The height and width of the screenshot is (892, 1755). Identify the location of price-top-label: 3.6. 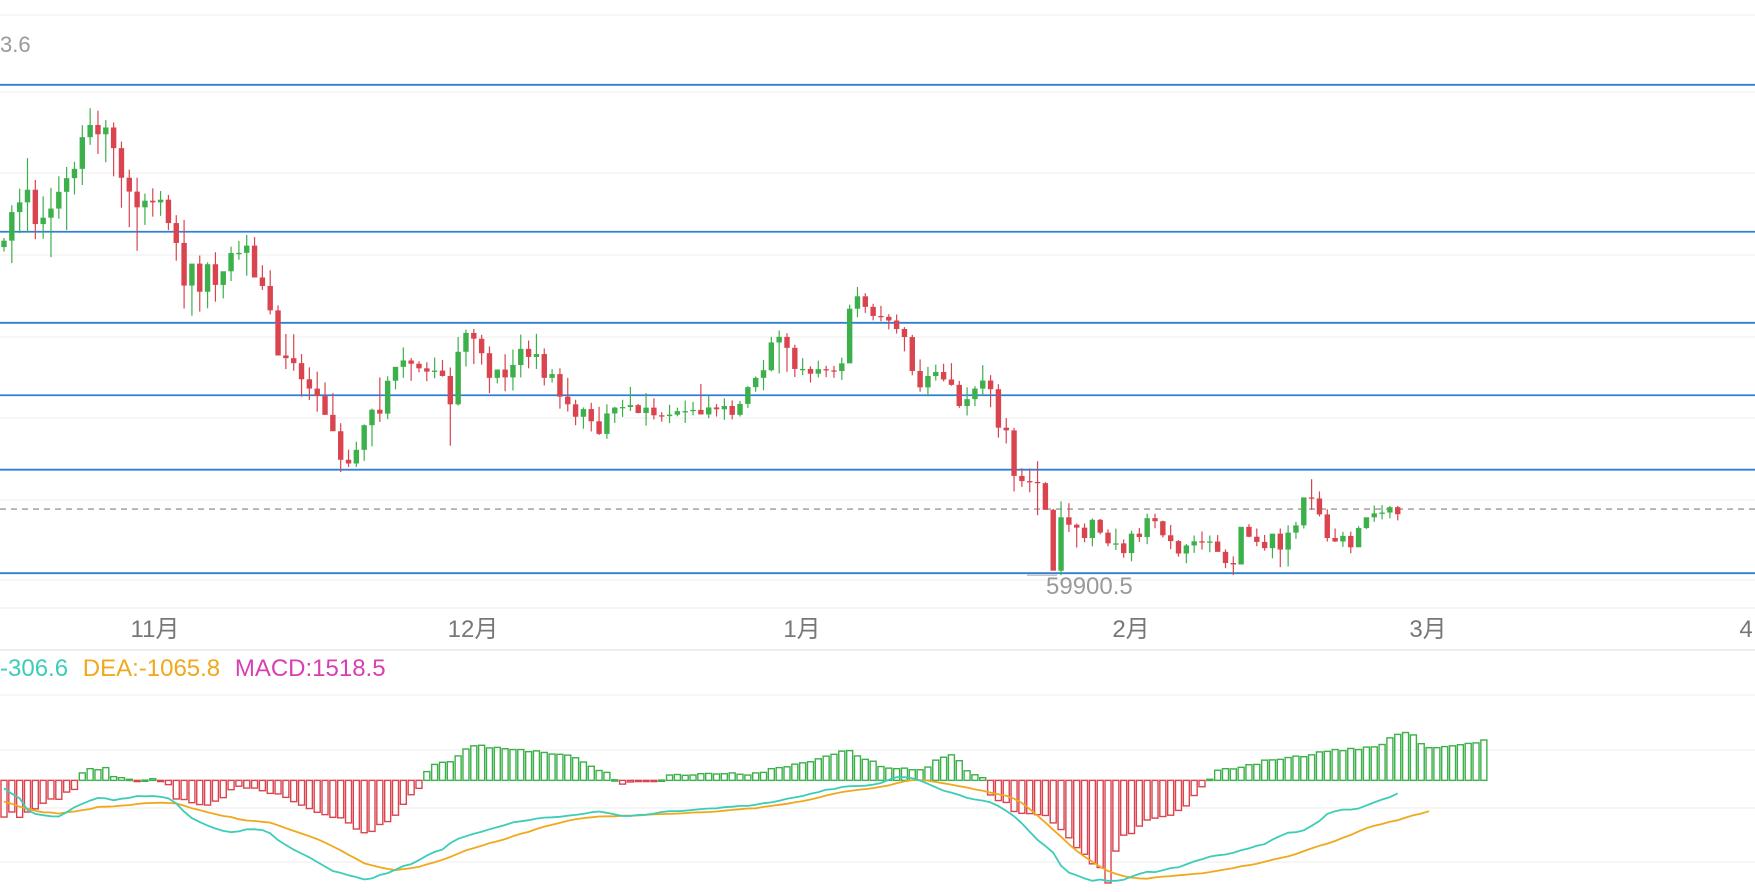
(15, 44).